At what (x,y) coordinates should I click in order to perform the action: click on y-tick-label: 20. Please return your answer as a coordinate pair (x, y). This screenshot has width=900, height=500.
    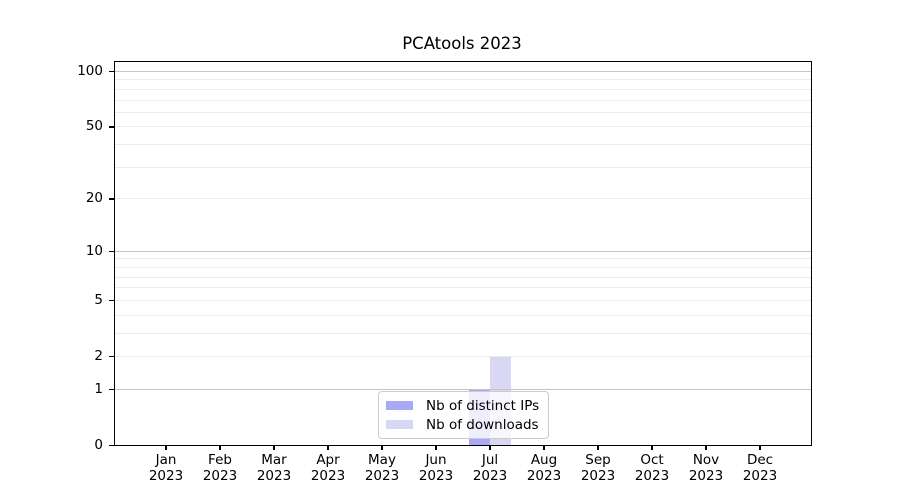
    Looking at the image, I should click on (94, 198).